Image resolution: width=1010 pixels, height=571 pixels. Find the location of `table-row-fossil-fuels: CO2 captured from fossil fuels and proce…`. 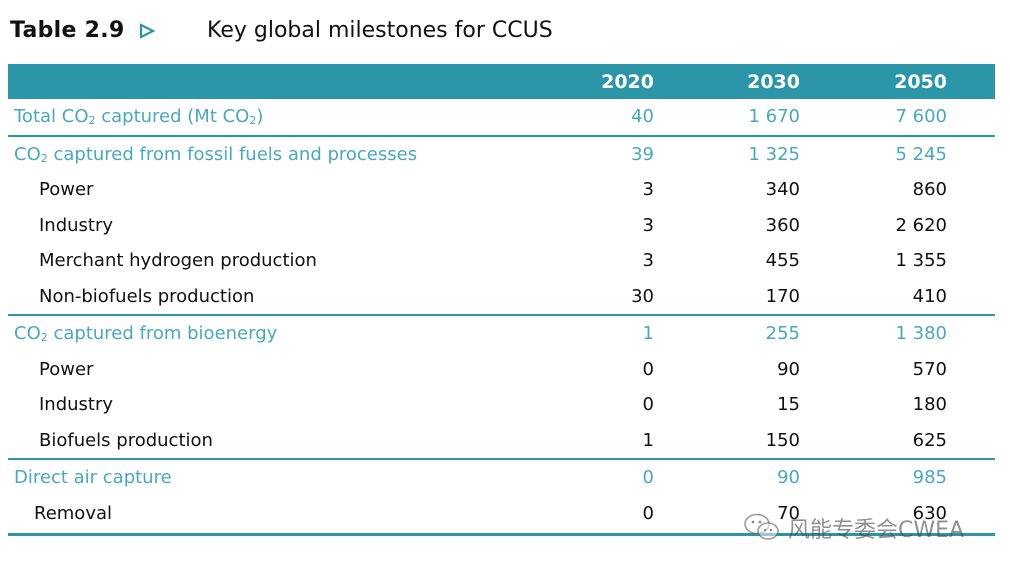

table-row-fossil-fuels: CO2 captured from fossil fuels and proce… is located at coordinates (501, 155).